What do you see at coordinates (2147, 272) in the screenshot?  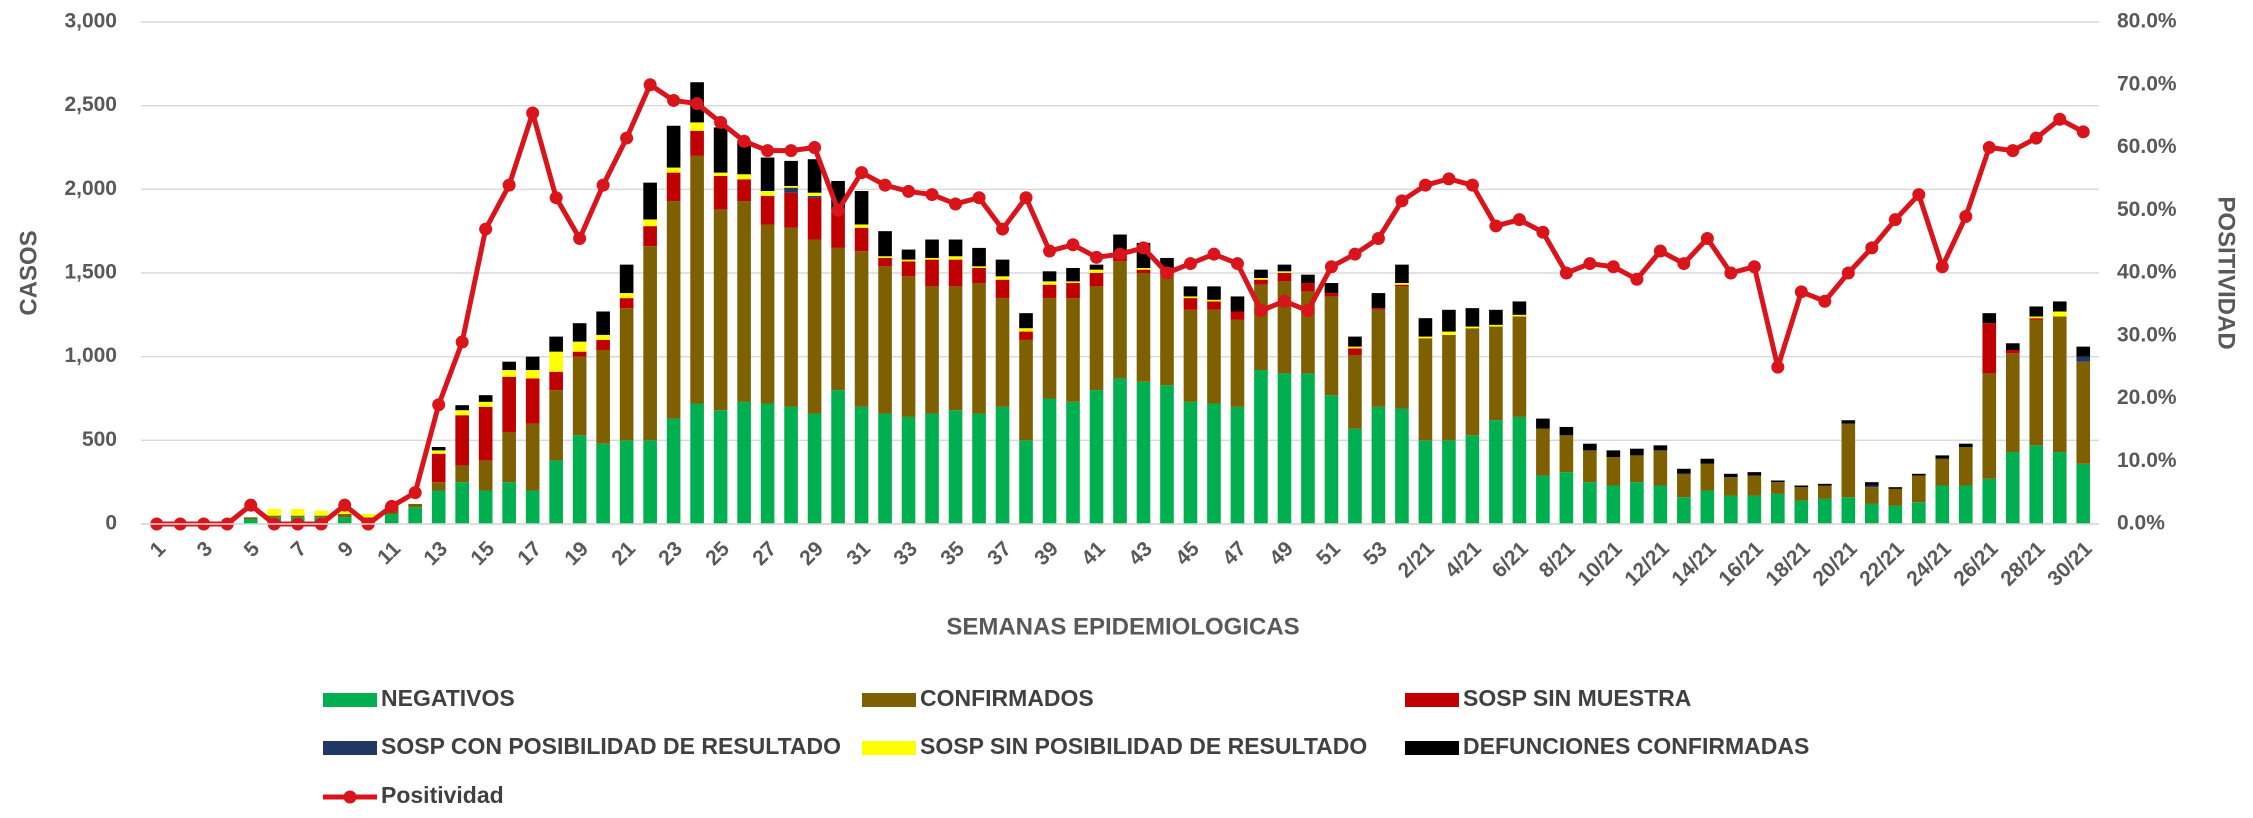 I see `y2-tick-label: 40.0%` at bounding box center [2147, 272].